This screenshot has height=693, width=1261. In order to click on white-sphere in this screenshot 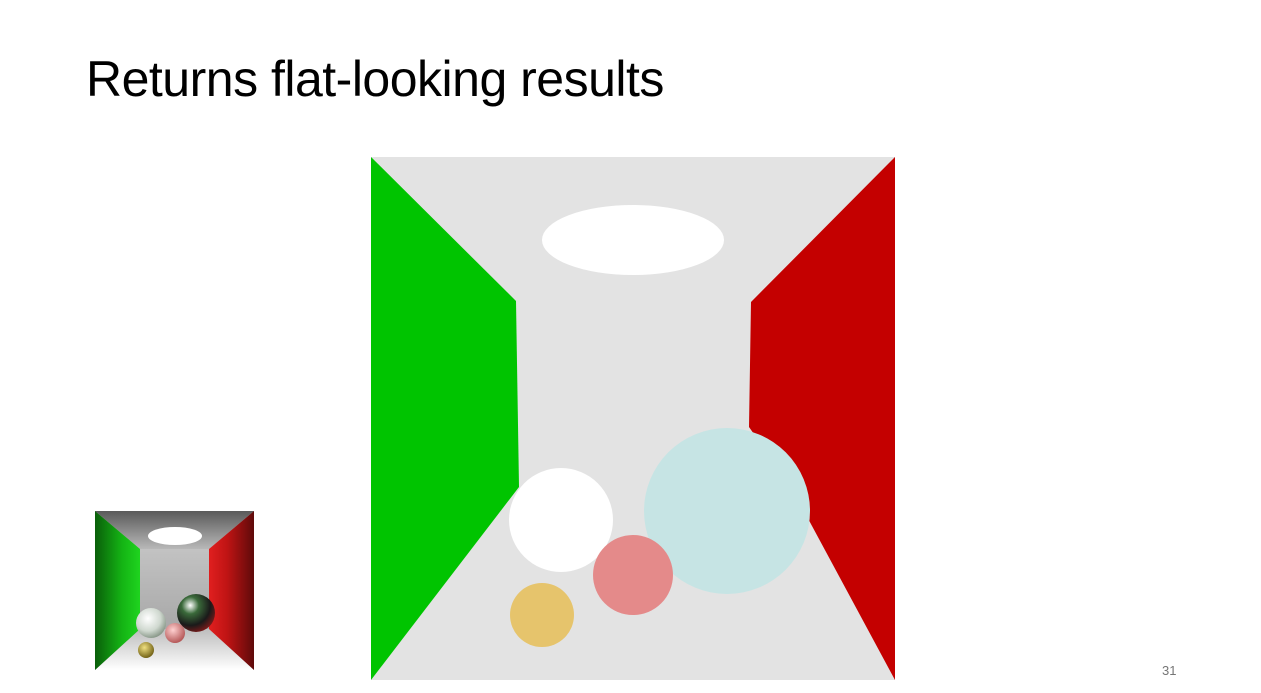, I will do `click(561, 520)`.